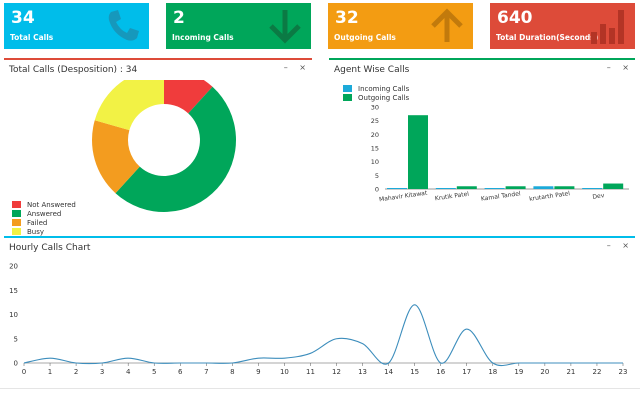 This screenshot has width=640, height=400. What do you see at coordinates (547, 37) in the screenshot?
I see `total-duration-label: Total Duration(Seconds)` at bounding box center [547, 37].